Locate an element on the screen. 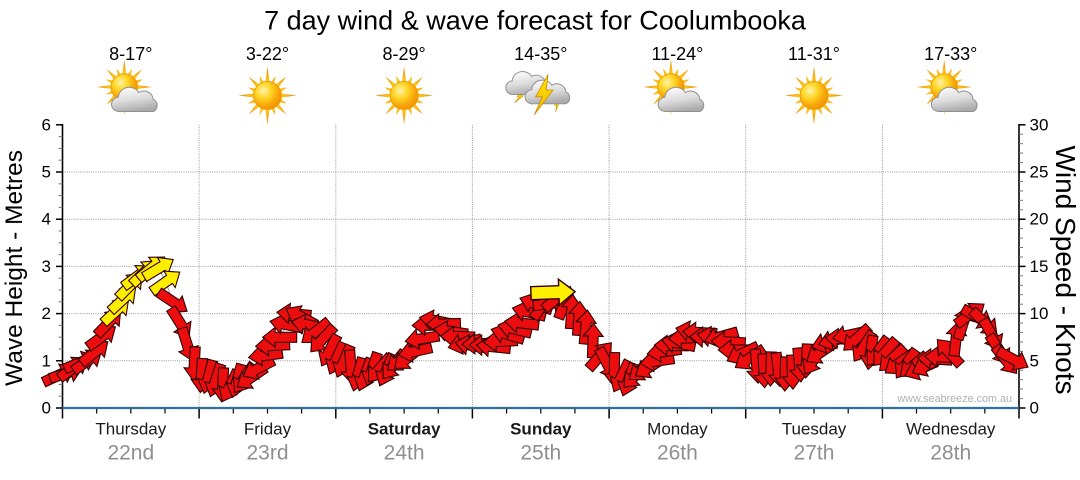 The image size is (1080, 480). svg-text: 10 is located at coordinates (1039, 313).